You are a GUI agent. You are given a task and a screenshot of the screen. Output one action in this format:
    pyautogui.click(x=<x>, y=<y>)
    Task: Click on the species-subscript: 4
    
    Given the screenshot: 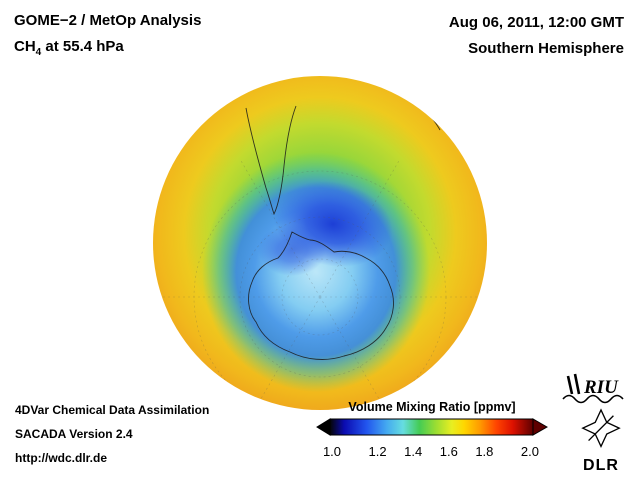 What is the action you would take?
    pyautogui.click(x=38, y=52)
    